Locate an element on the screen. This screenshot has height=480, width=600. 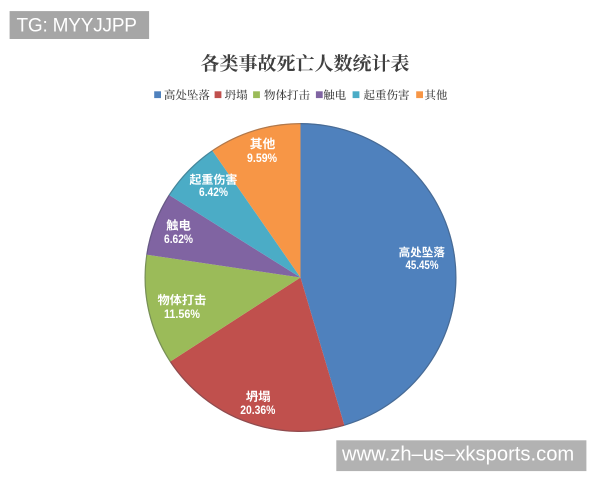
svg-text: 6.42% is located at coordinates (213, 192).